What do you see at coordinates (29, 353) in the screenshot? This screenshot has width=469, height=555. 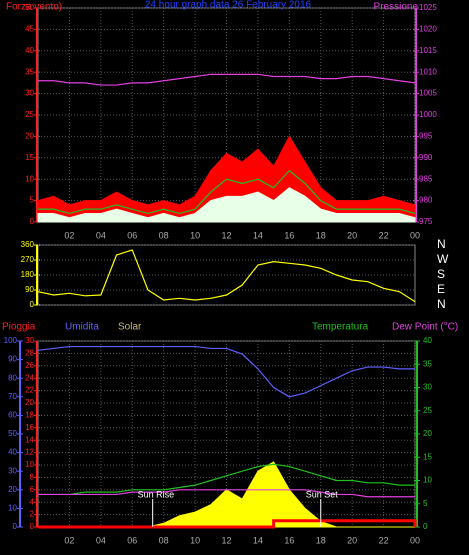 I see `tick-label: 28` at bounding box center [29, 353].